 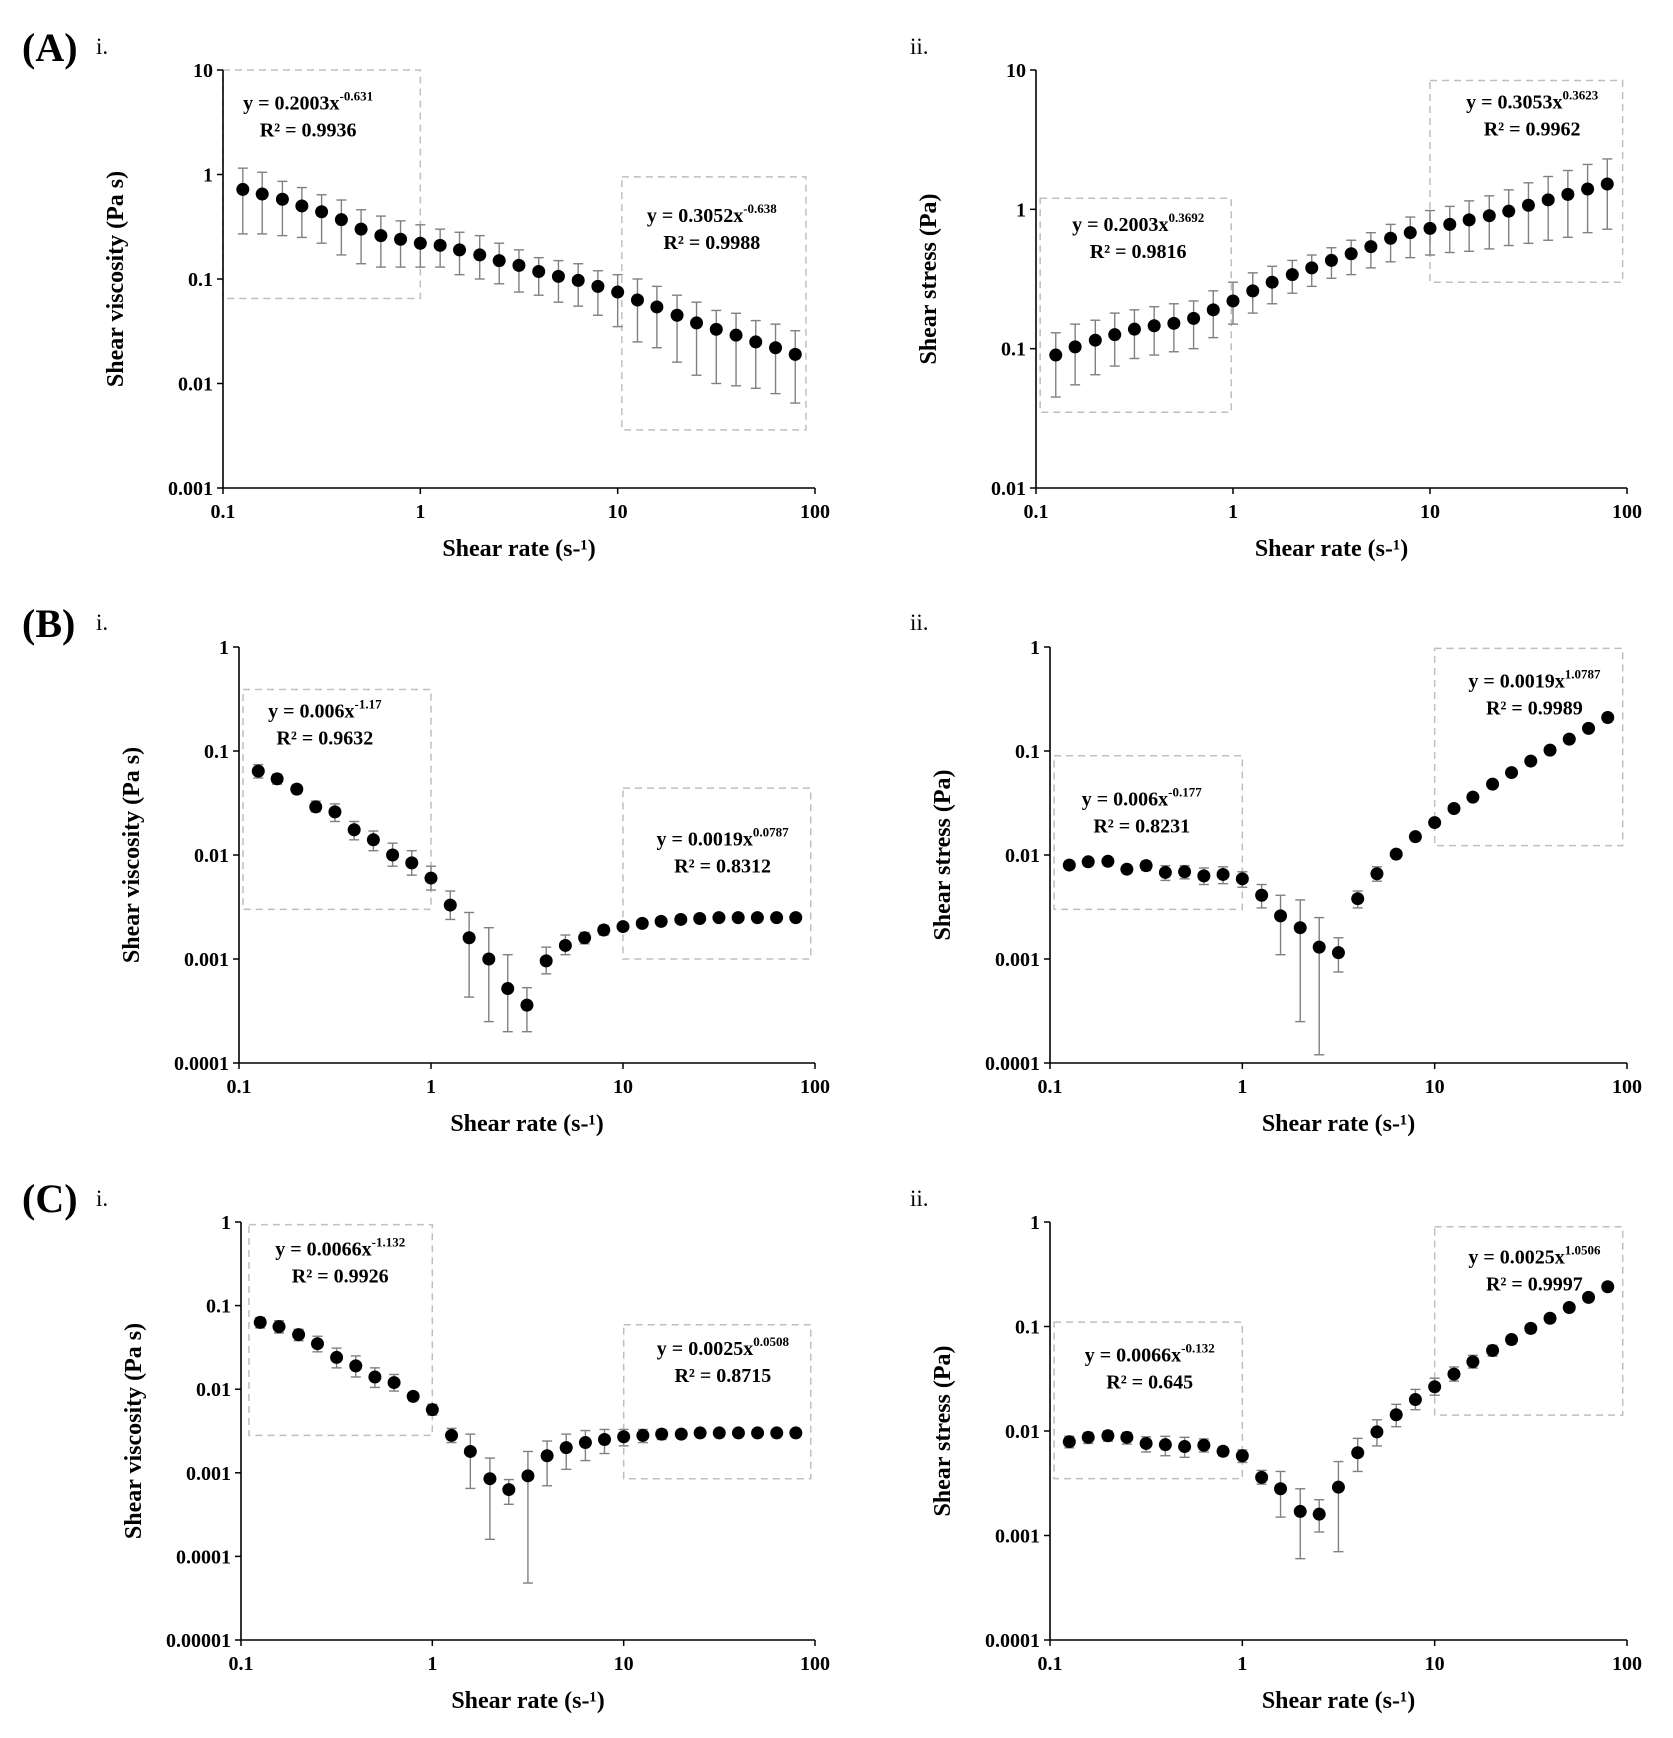 What do you see at coordinates (340, 1276) in the screenshot?
I see `fit-r-squared: R² = 0.9926` at bounding box center [340, 1276].